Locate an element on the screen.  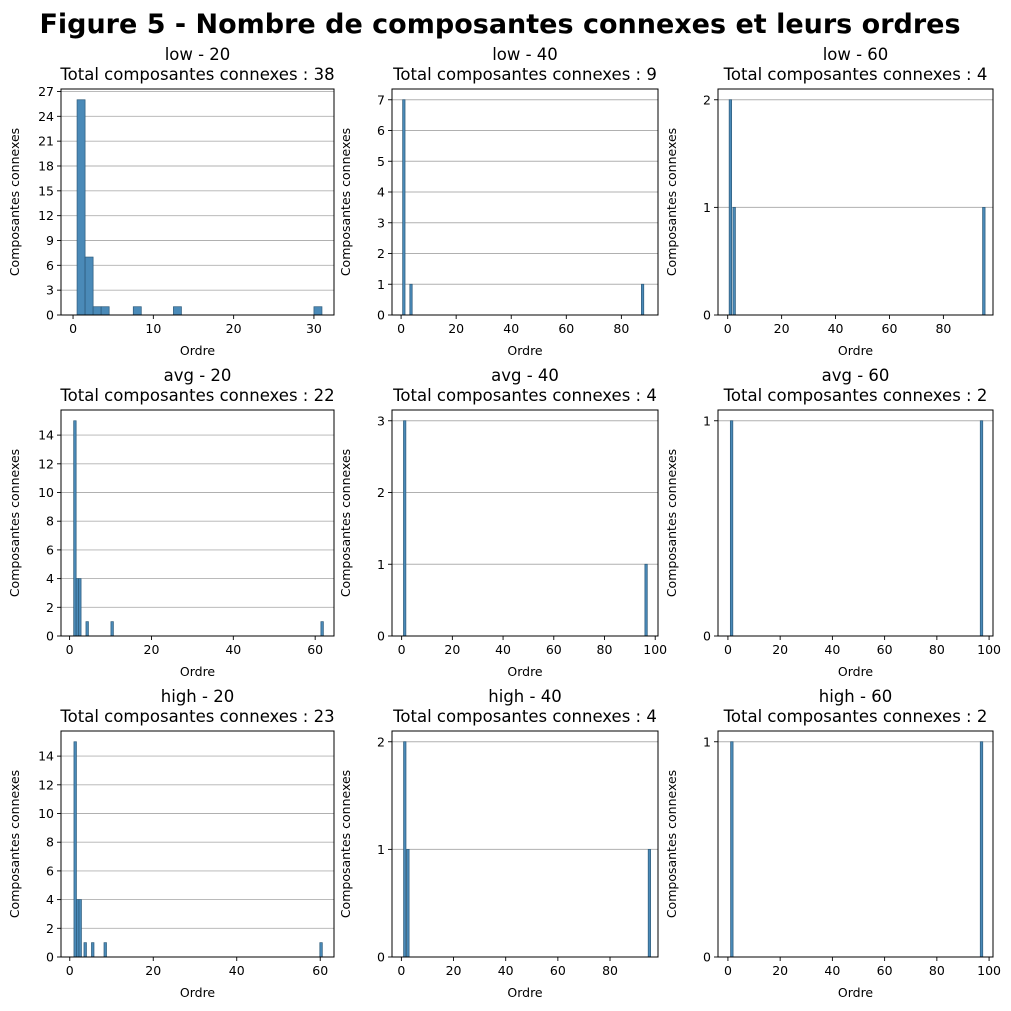
y-tick-label: 3 is located at coordinates (381, 420).